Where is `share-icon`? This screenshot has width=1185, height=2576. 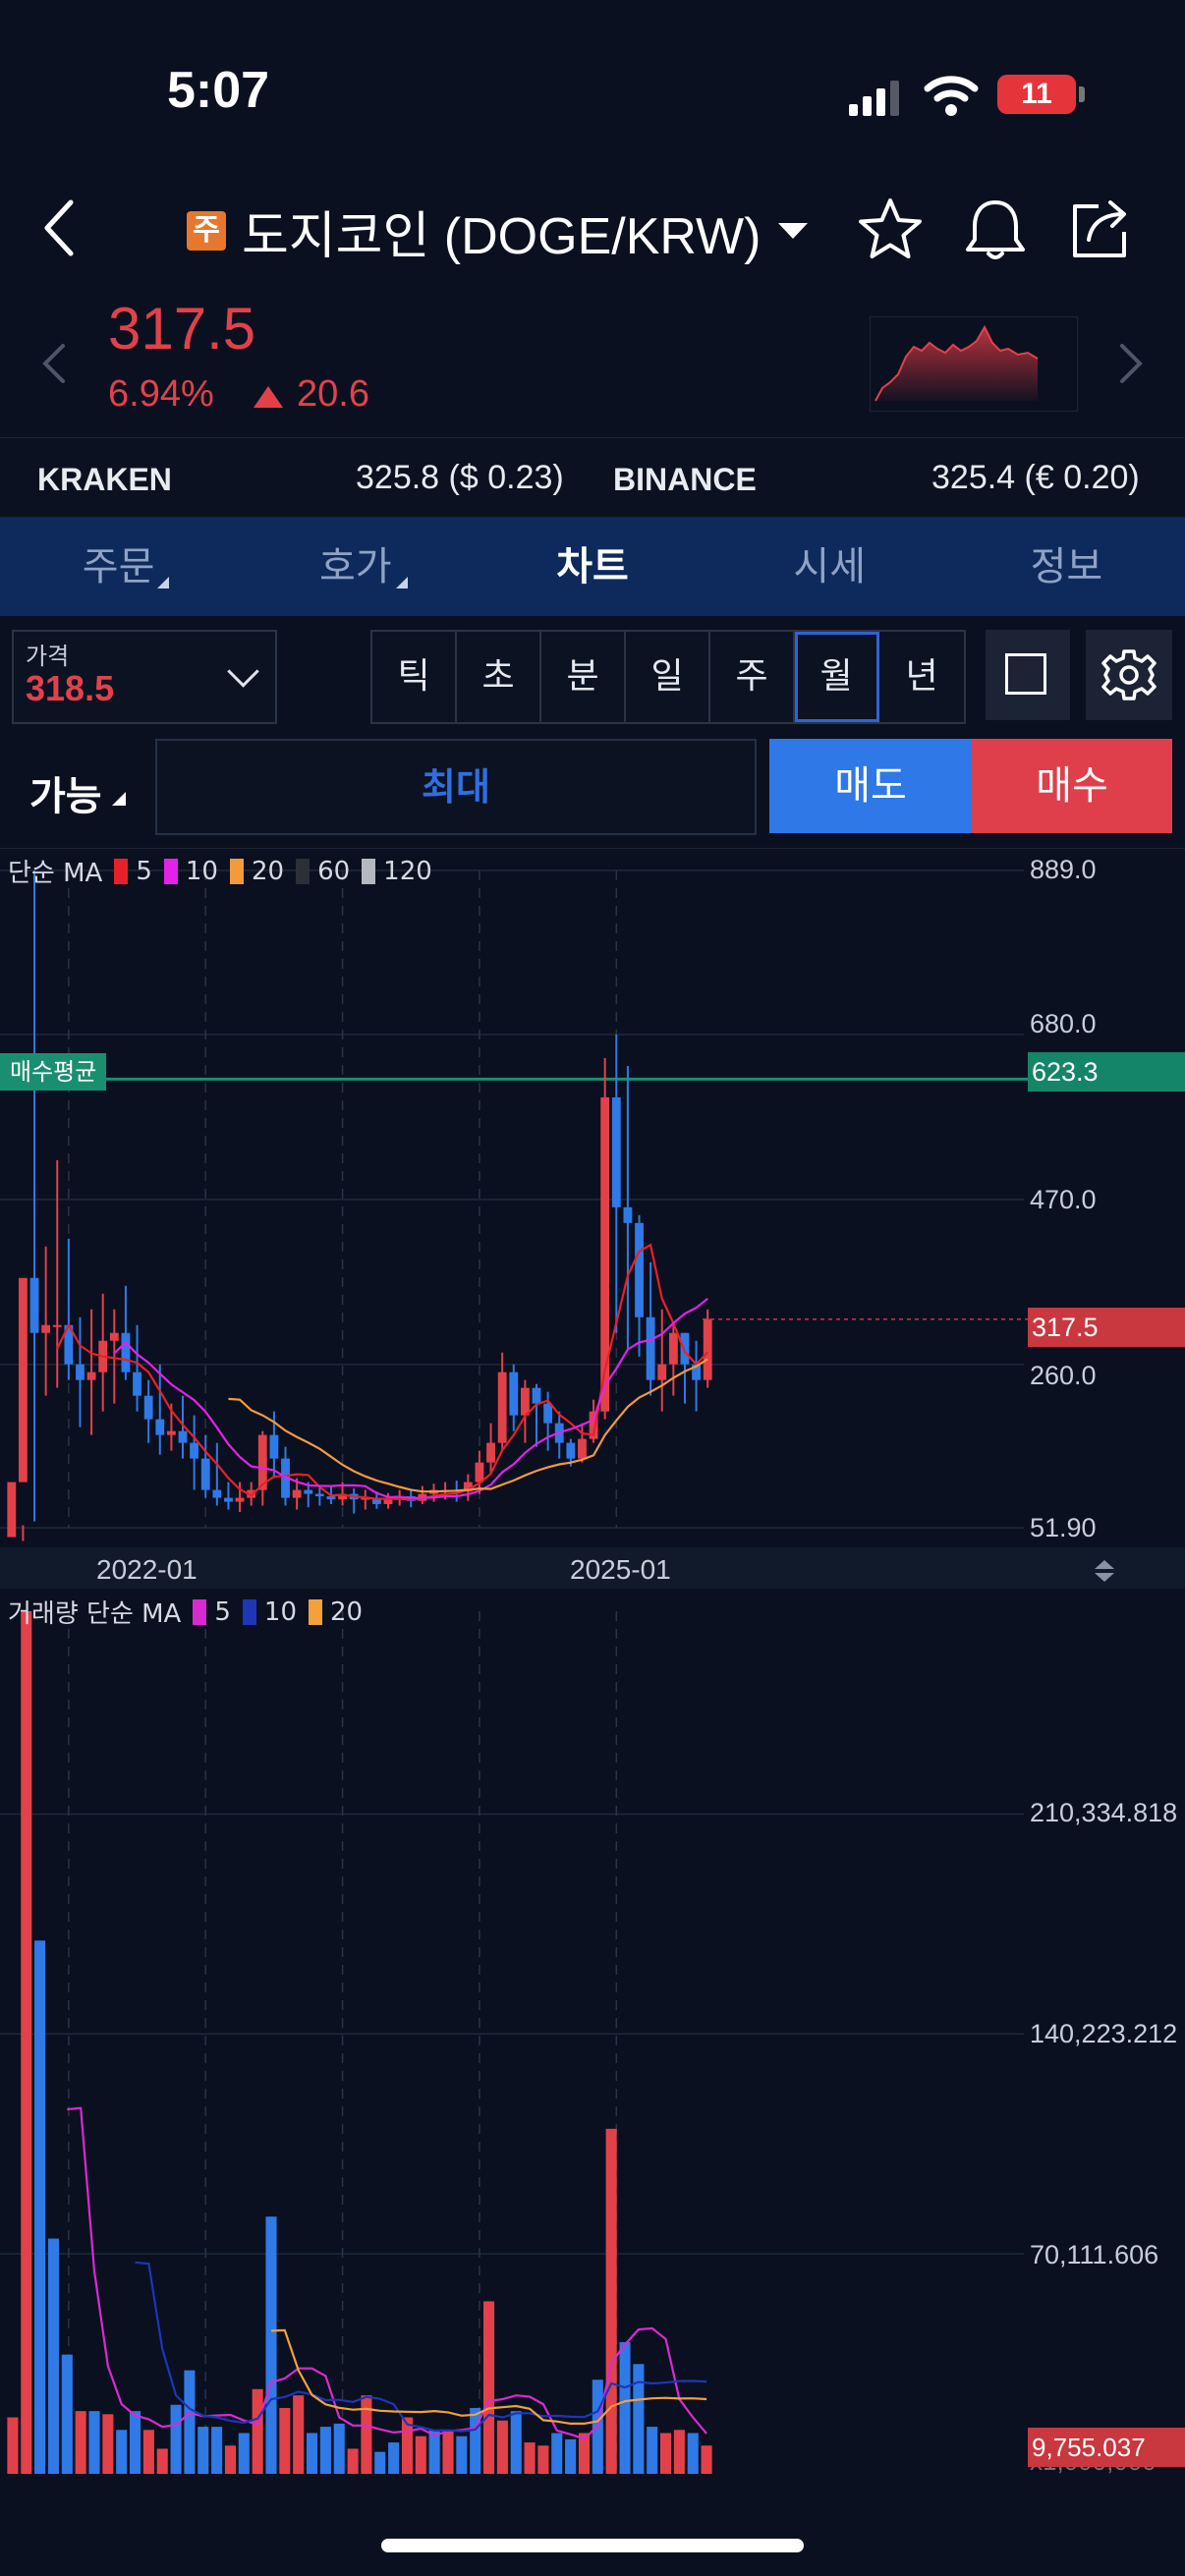
share-icon is located at coordinates (1102, 230).